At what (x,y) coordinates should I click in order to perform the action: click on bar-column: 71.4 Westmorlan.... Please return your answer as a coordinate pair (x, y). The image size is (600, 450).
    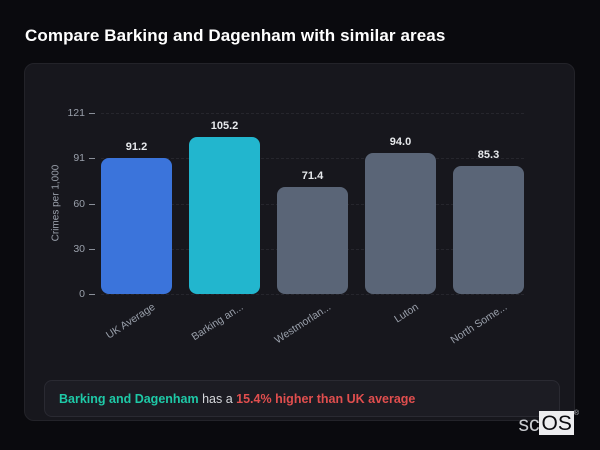
    Looking at the image, I should click on (310, 229).